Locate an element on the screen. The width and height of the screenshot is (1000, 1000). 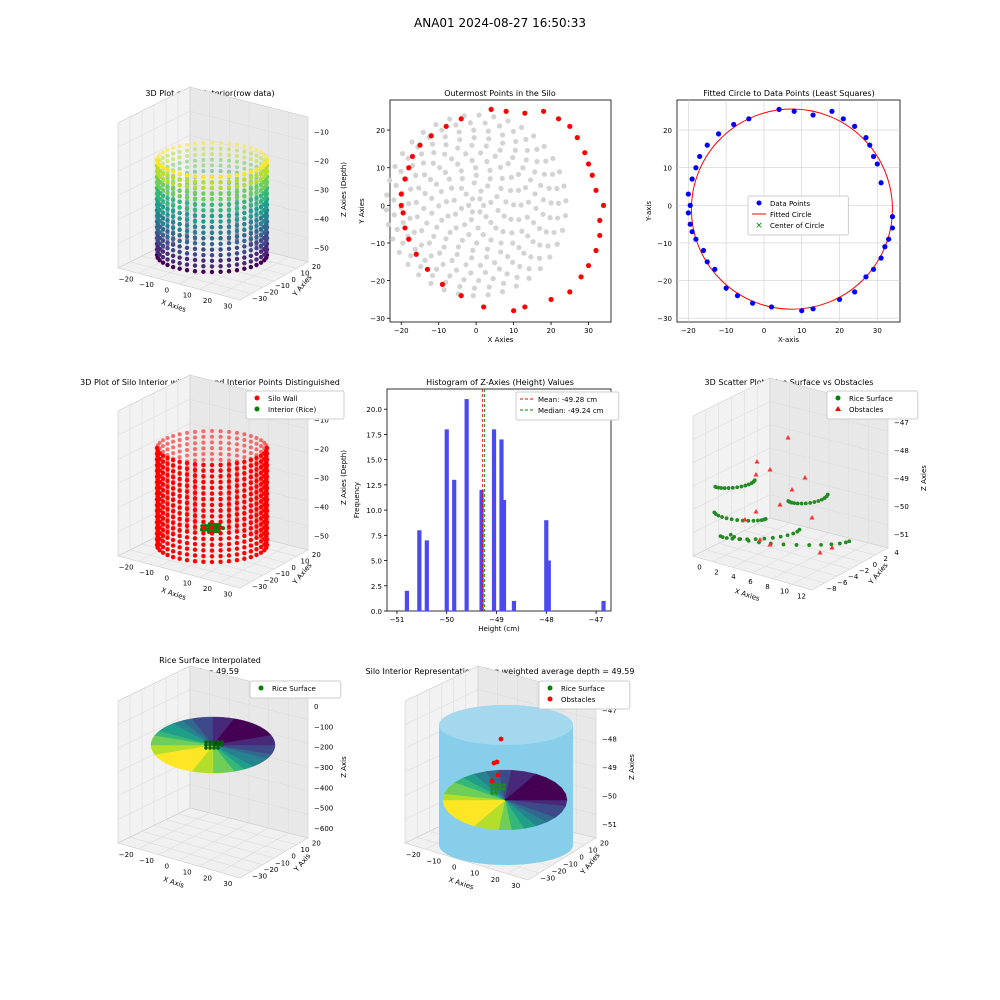
z-axis-label: Z Axis is located at coordinates (344, 767).